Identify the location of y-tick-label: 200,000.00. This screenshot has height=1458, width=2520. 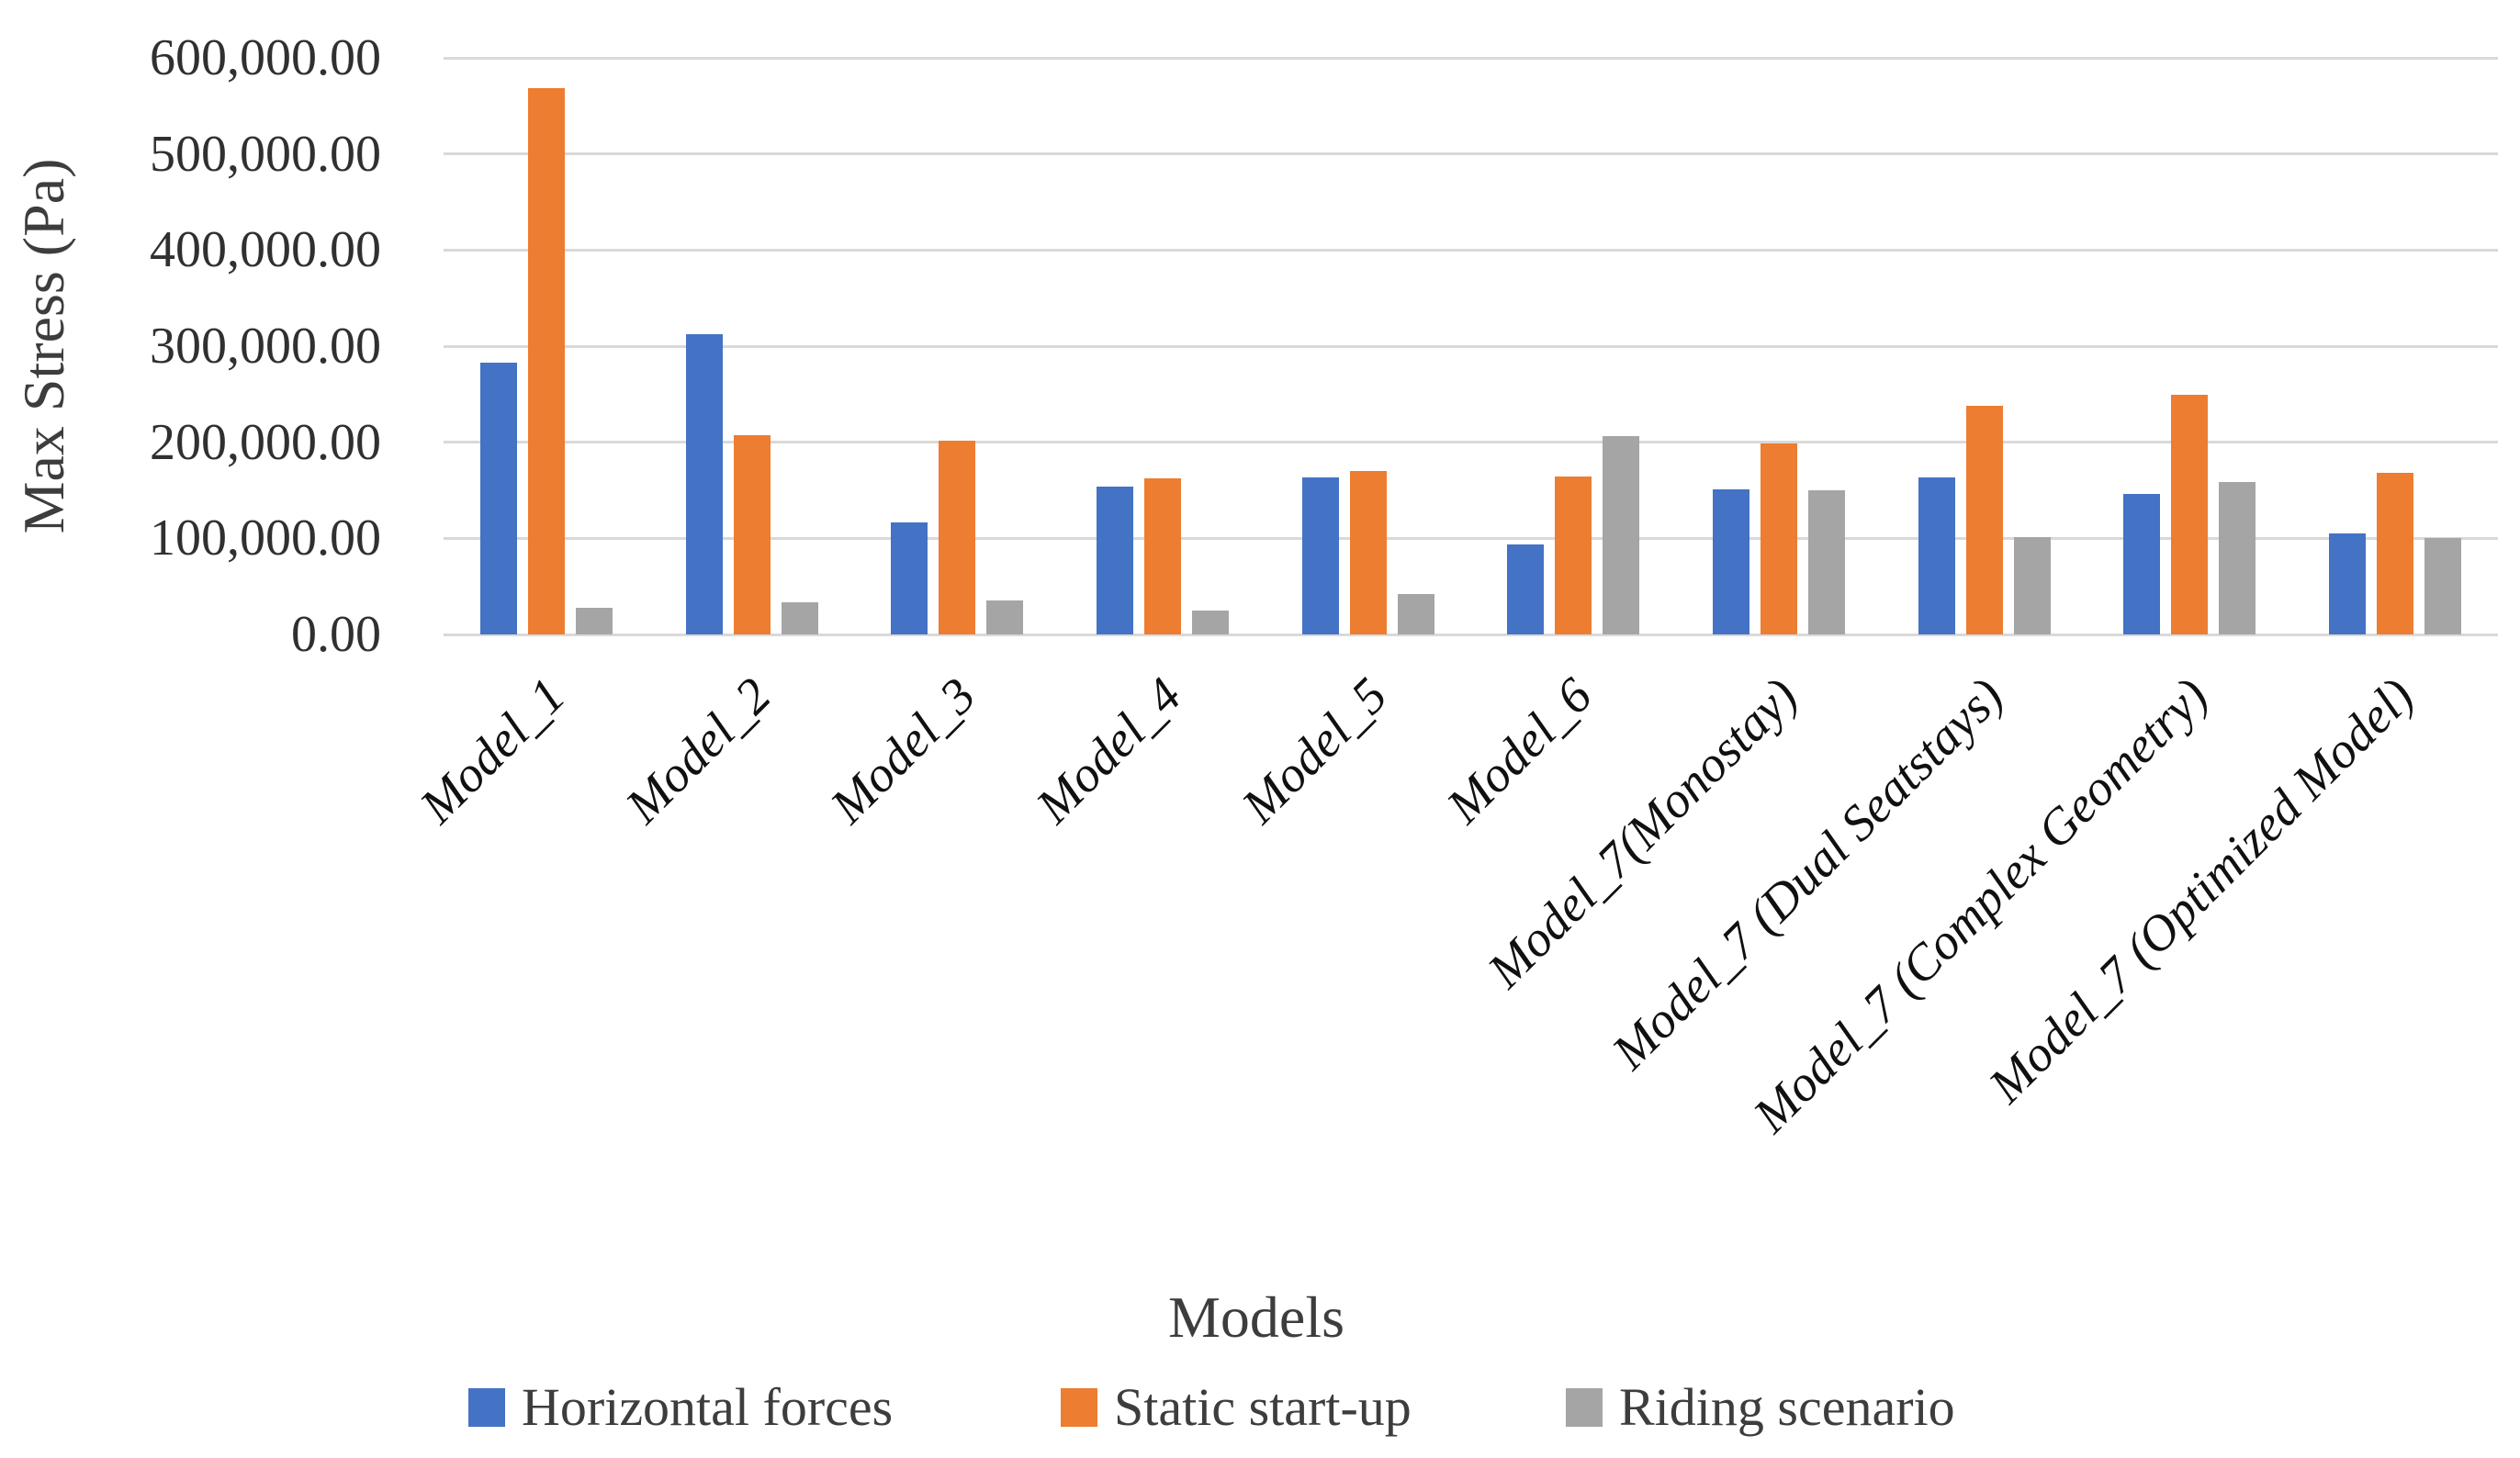
(265, 442).